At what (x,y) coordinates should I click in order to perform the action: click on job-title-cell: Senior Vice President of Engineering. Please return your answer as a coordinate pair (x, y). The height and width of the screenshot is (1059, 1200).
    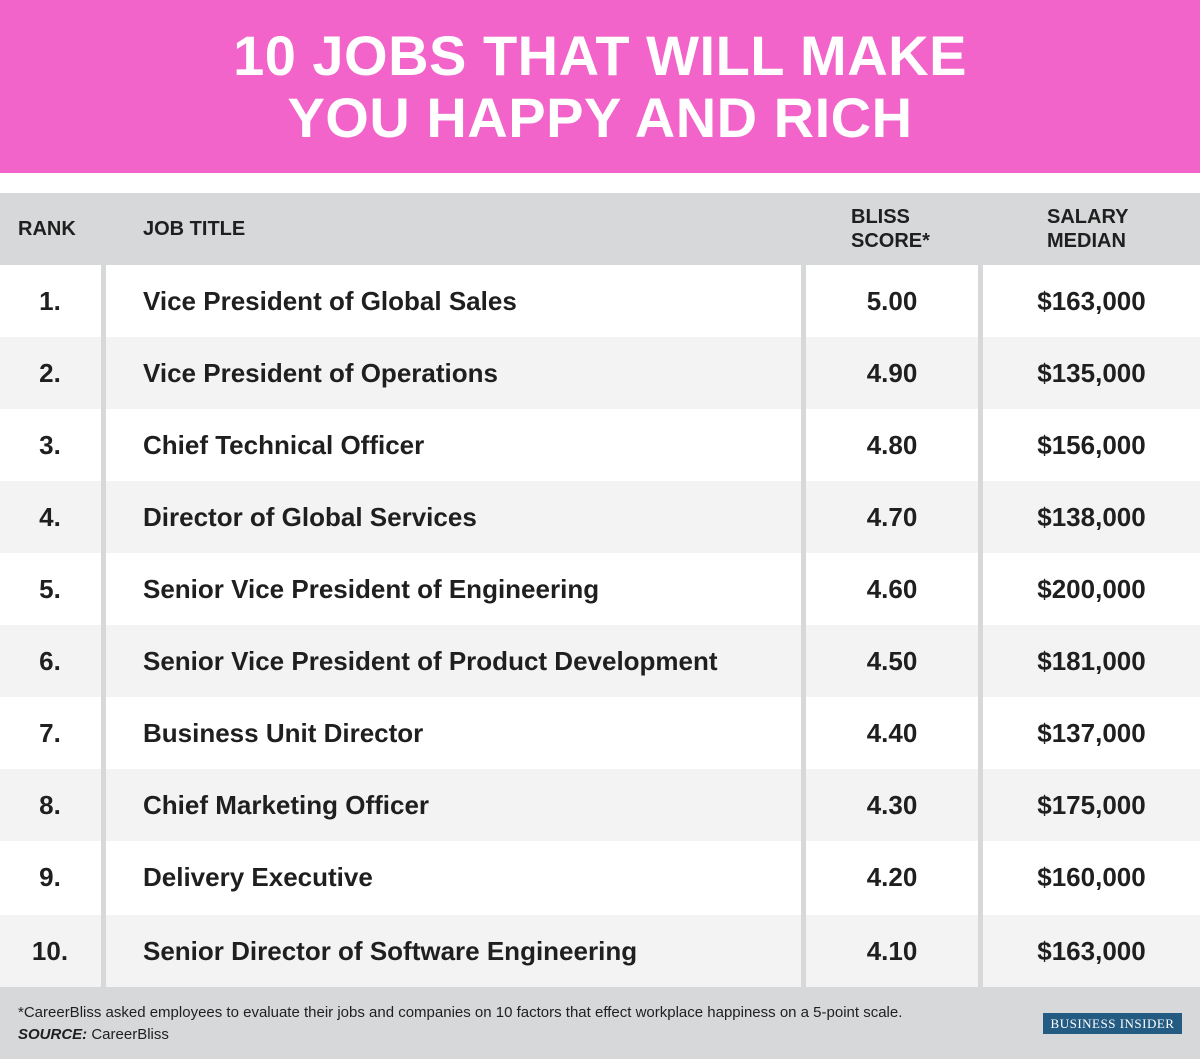
    Looking at the image, I should click on (371, 588).